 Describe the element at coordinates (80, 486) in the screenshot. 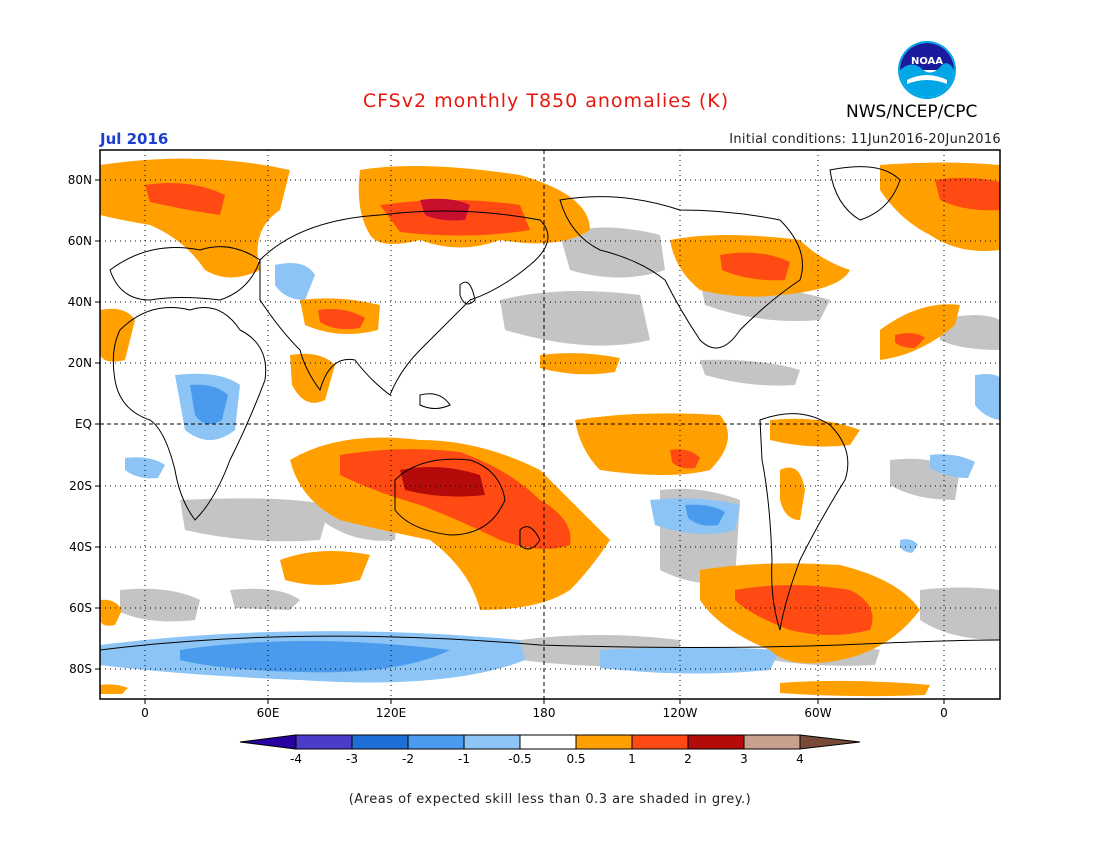

I see `lat-label: 20S` at that location.